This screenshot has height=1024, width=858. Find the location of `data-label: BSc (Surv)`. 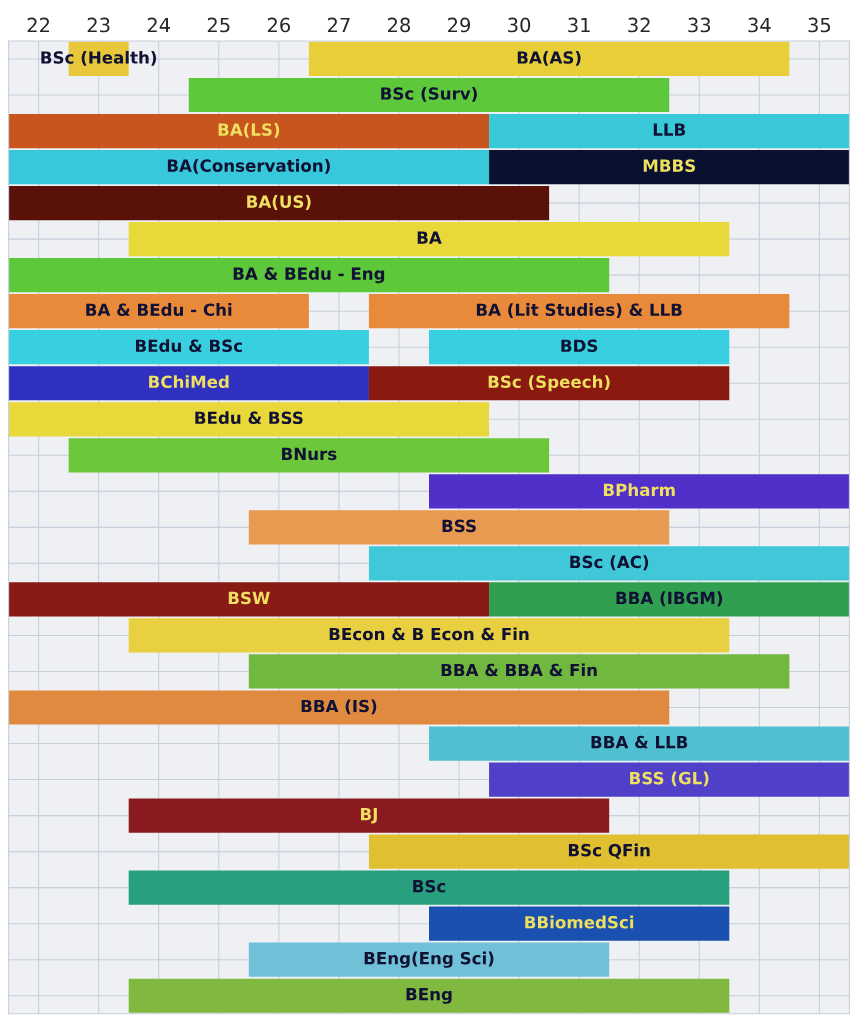

data-label: BSc (Surv) is located at coordinates (429, 94).